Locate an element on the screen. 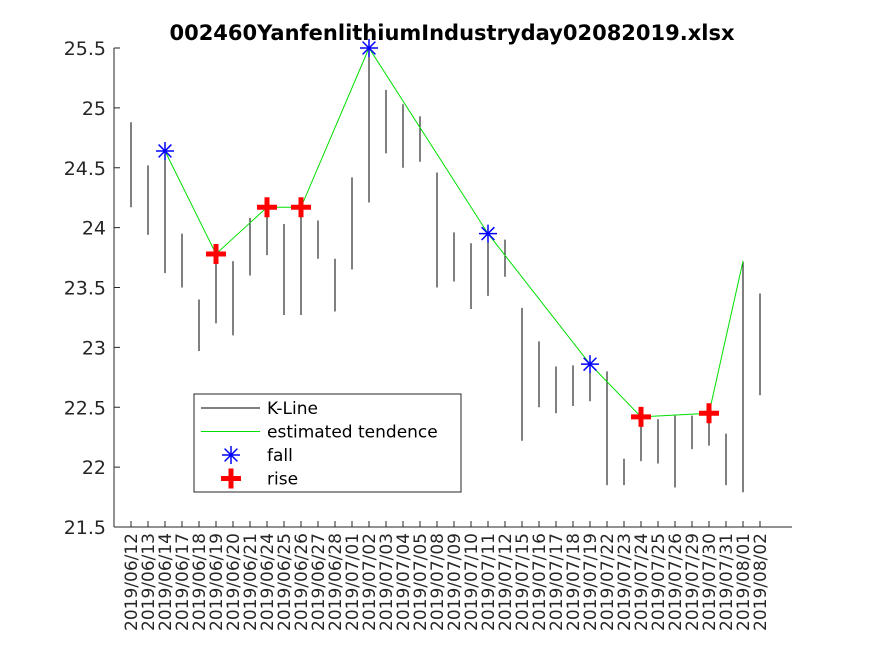 The height and width of the screenshot is (656, 875). x-tick-label: 2019/07/22 is located at coordinates (608, 582).